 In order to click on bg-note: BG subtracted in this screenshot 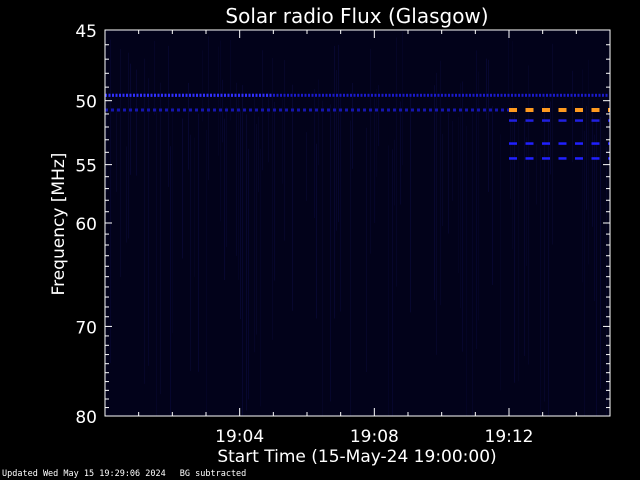, I will do `click(213, 474)`.